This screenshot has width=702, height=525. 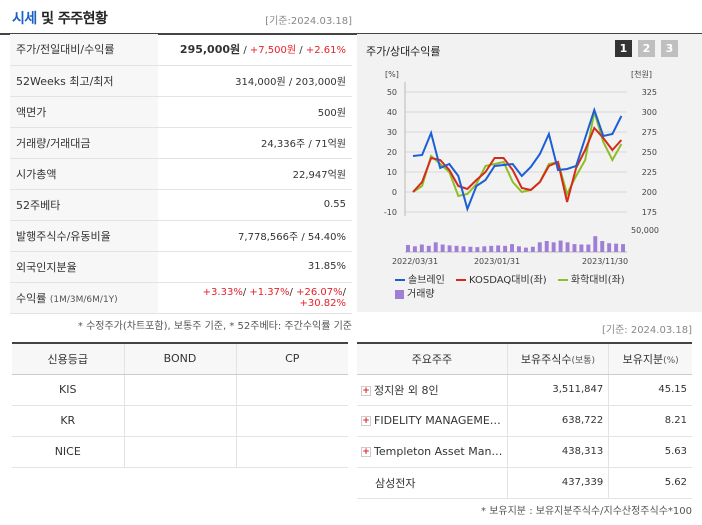 What do you see at coordinates (255, 81) in the screenshot?
I see `row-value: 314,000원 / 203,000원` at bounding box center [255, 81].